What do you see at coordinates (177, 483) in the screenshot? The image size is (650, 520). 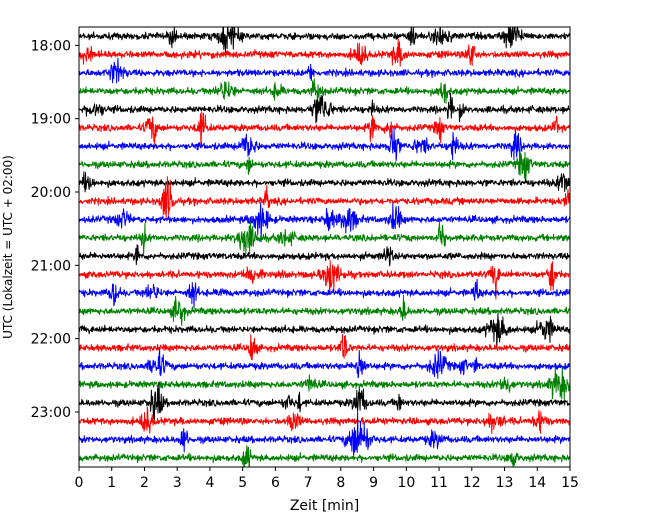 I see `x-tick-label: 3` at bounding box center [177, 483].